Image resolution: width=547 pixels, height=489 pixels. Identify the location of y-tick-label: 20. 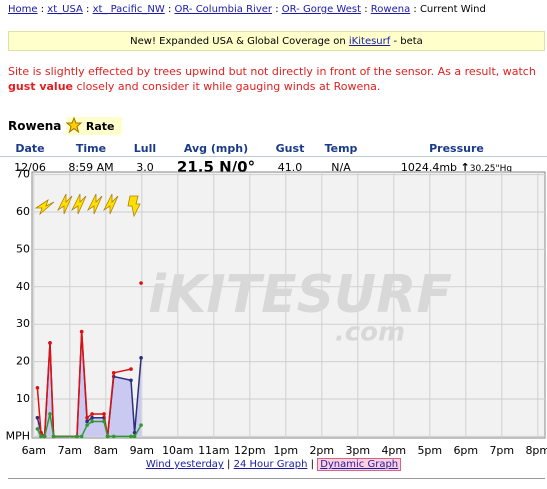
(23, 361).